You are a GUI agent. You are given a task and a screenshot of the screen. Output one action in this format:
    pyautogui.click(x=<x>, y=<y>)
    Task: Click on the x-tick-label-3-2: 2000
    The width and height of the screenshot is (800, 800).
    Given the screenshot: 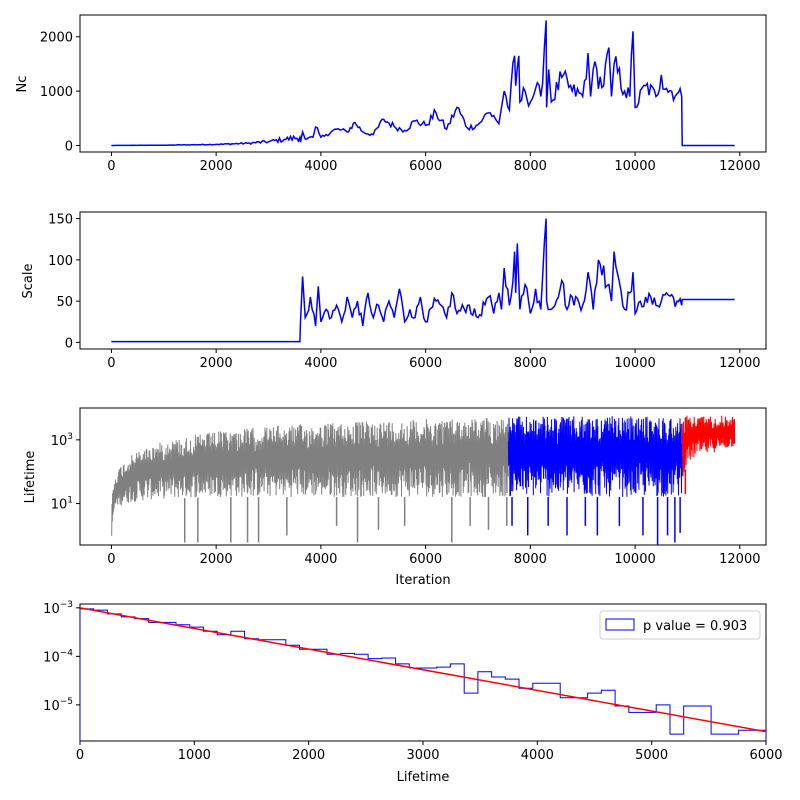 What is the action you would take?
    pyautogui.click(x=308, y=755)
    